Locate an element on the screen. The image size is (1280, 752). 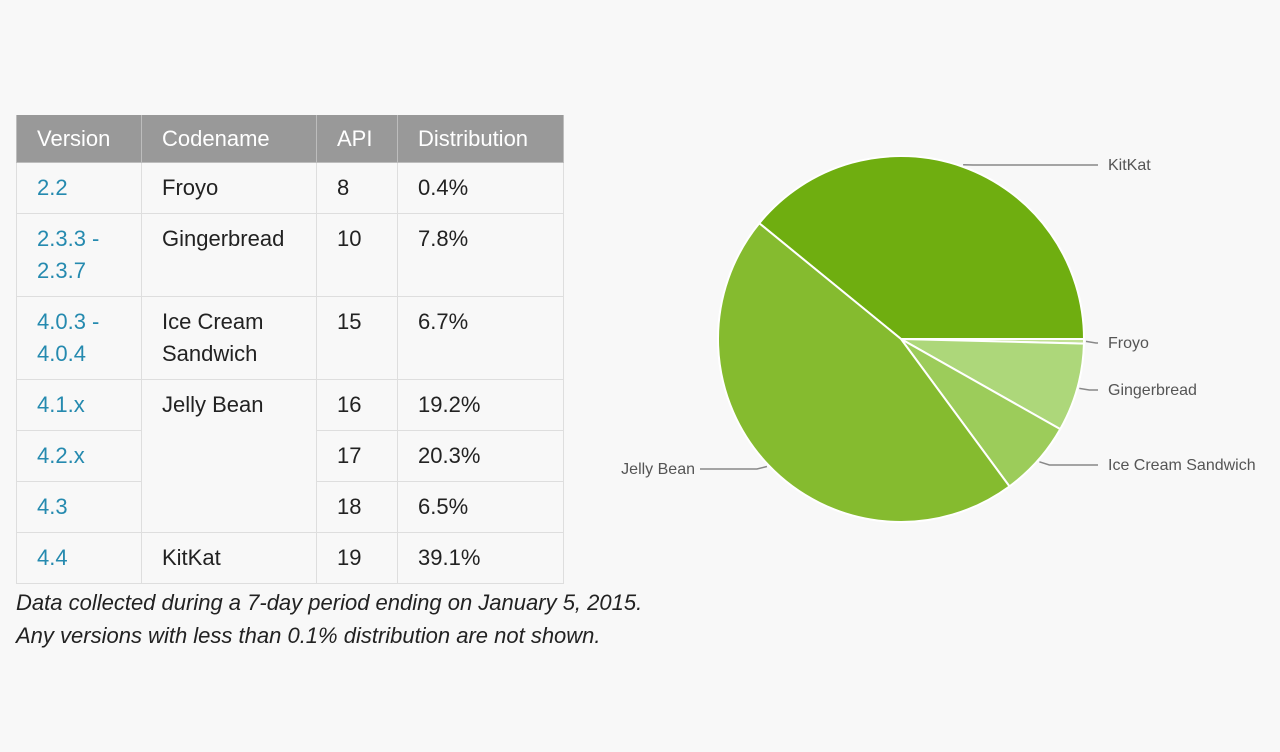
table-row: 4.1.x Jelly Bean 16 19.2% is located at coordinates (290, 456).